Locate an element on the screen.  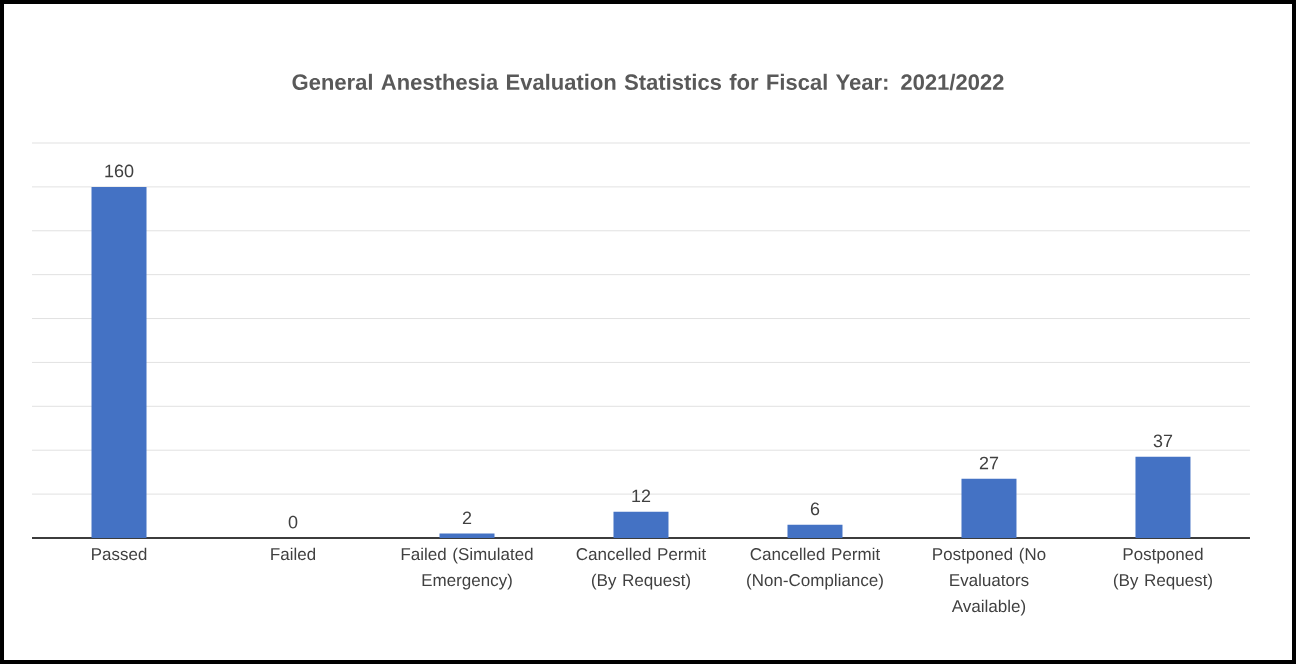
data-label: 2 is located at coordinates (467, 518).